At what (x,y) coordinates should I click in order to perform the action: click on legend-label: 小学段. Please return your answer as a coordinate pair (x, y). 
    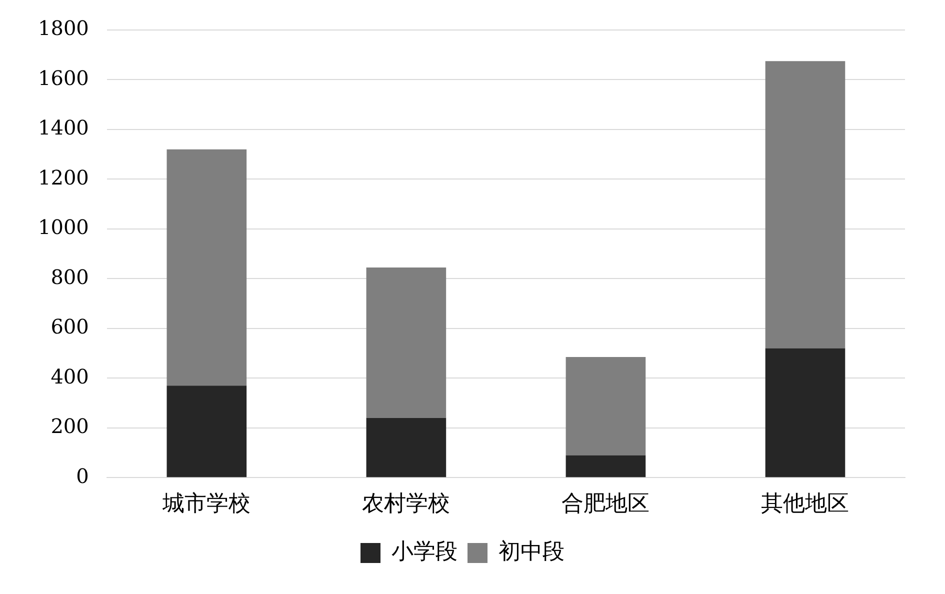
    Looking at the image, I should click on (425, 552).